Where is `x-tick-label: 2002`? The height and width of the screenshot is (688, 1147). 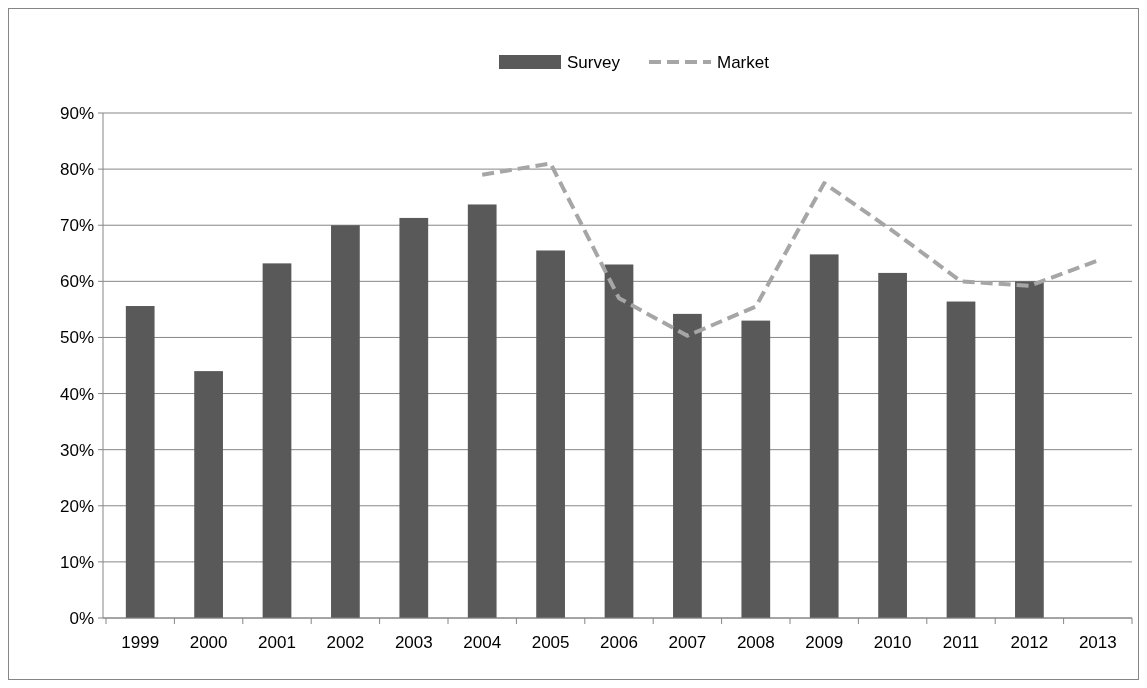
x-tick-label: 2002 is located at coordinates (345, 642).